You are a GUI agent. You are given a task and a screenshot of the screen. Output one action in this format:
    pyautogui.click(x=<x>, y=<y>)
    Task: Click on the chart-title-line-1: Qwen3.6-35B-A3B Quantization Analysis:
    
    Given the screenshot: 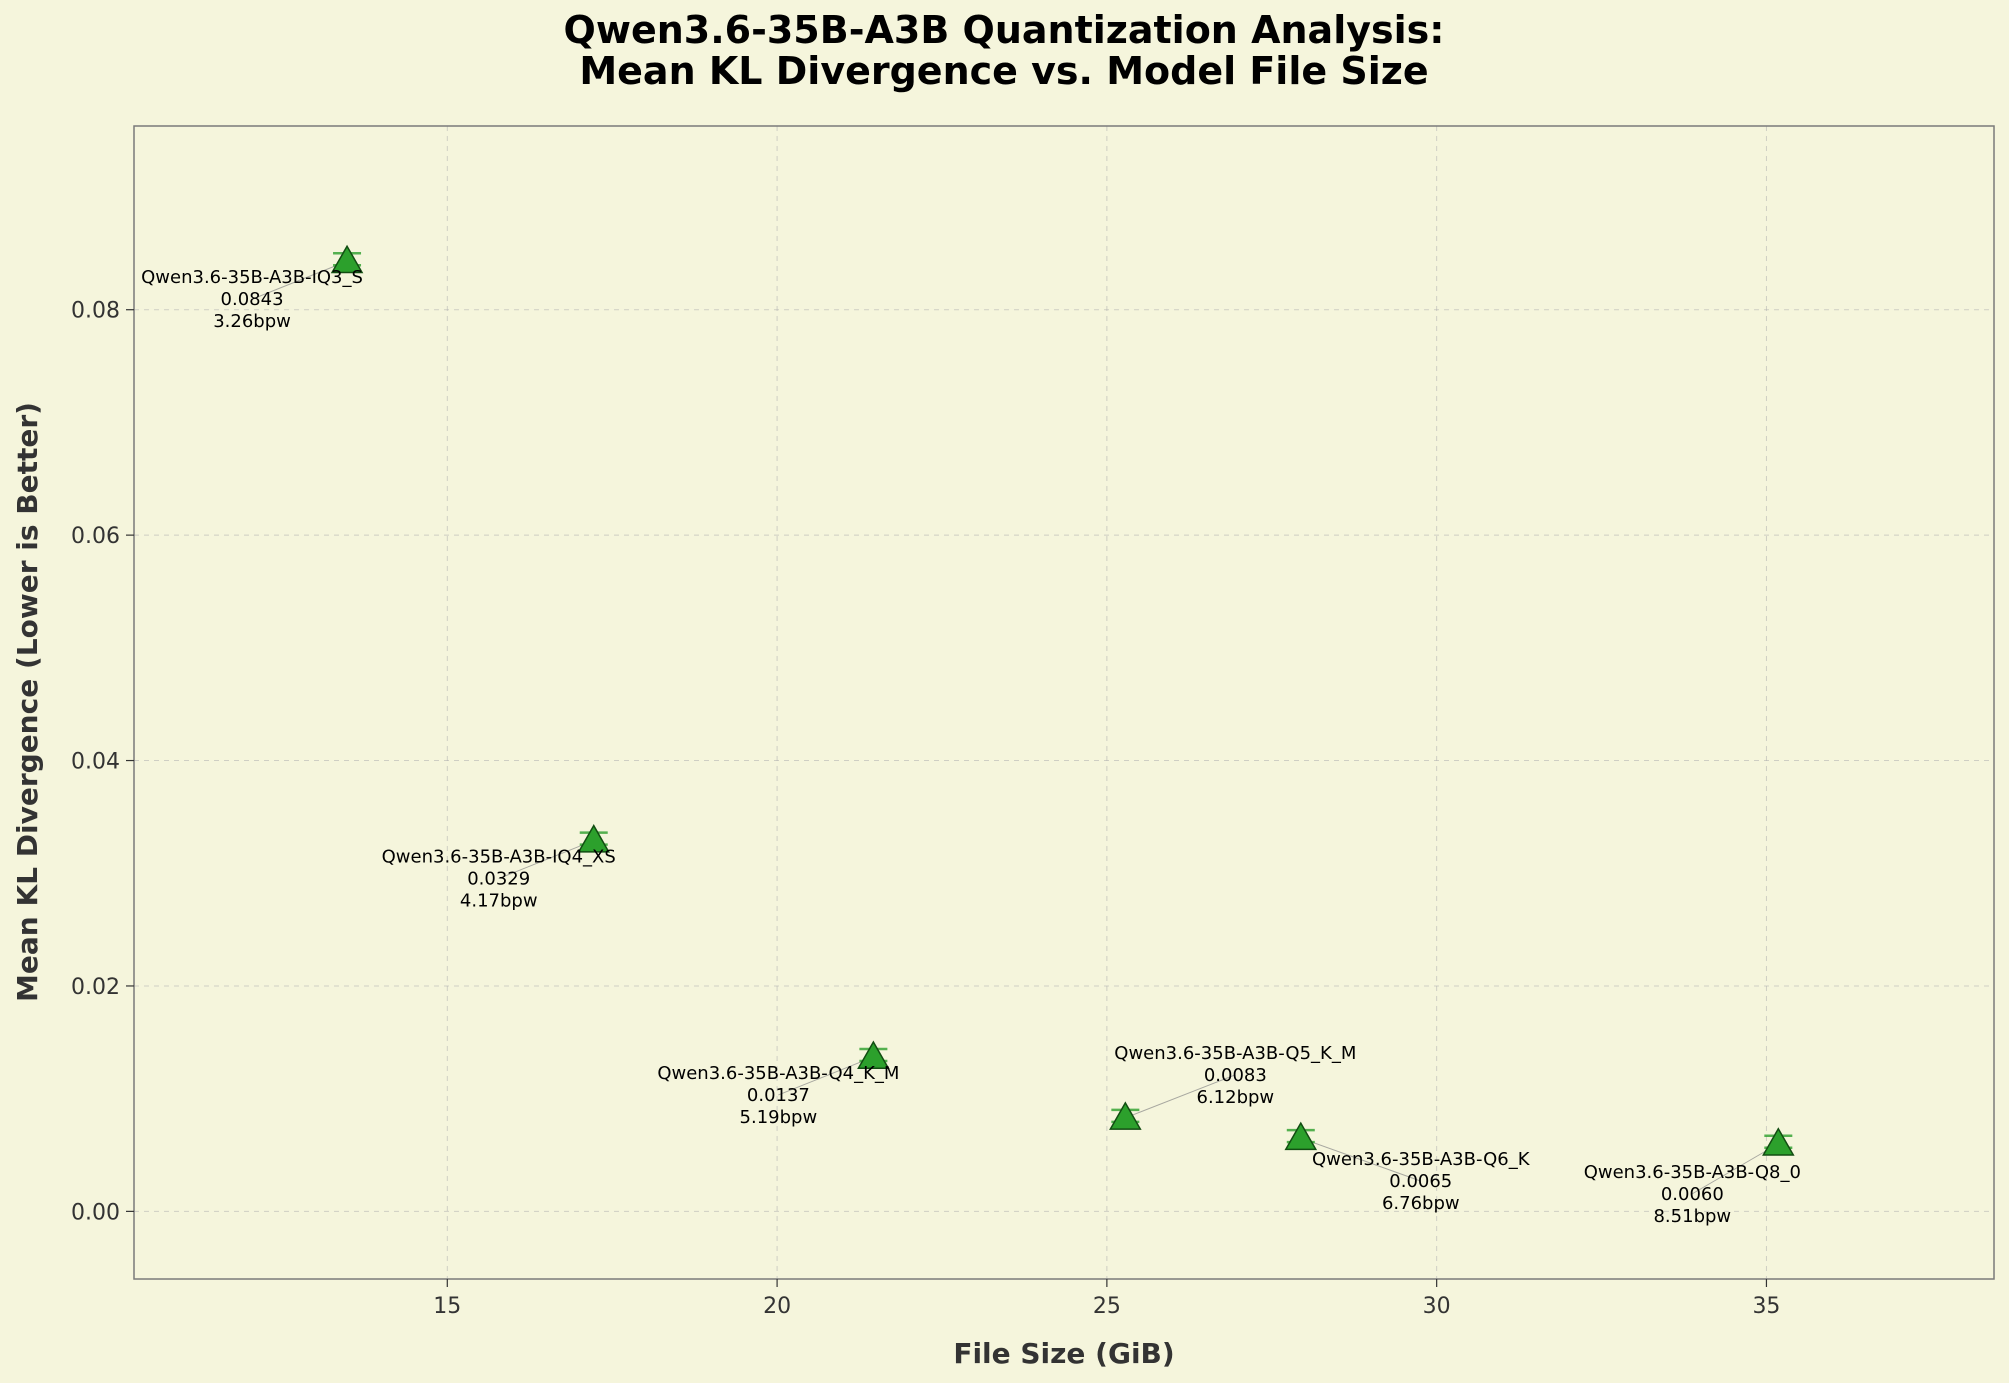 What is the action you would take?
    pyautogui.click(x=1004, y=30)
    